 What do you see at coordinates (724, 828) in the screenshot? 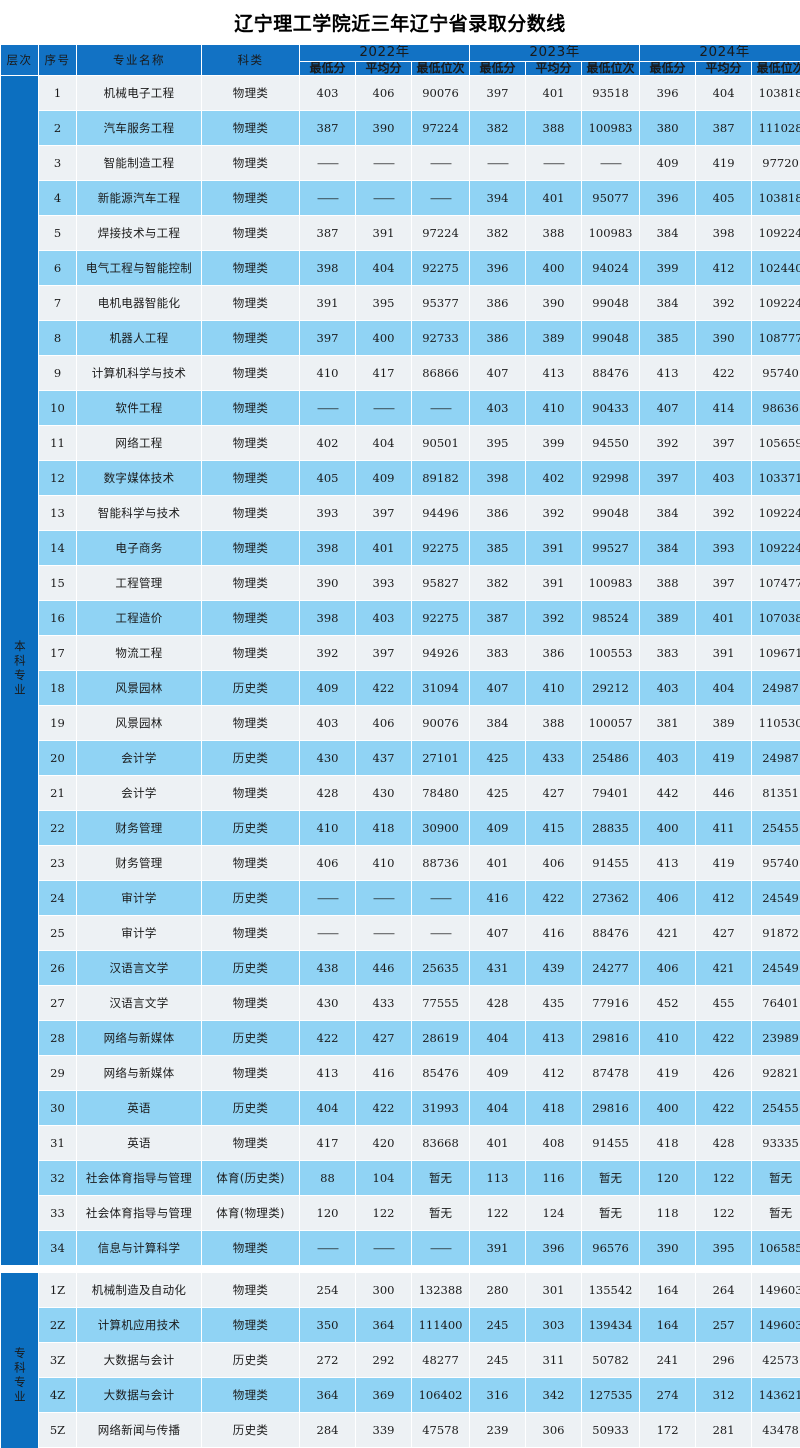
I see `cell-2024-avg-score: 411` at bounding box center [724, 828].